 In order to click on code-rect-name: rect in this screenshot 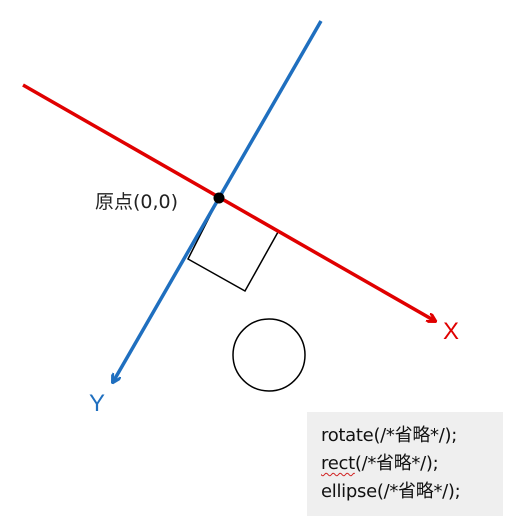, I will do `click(338, 463)`.